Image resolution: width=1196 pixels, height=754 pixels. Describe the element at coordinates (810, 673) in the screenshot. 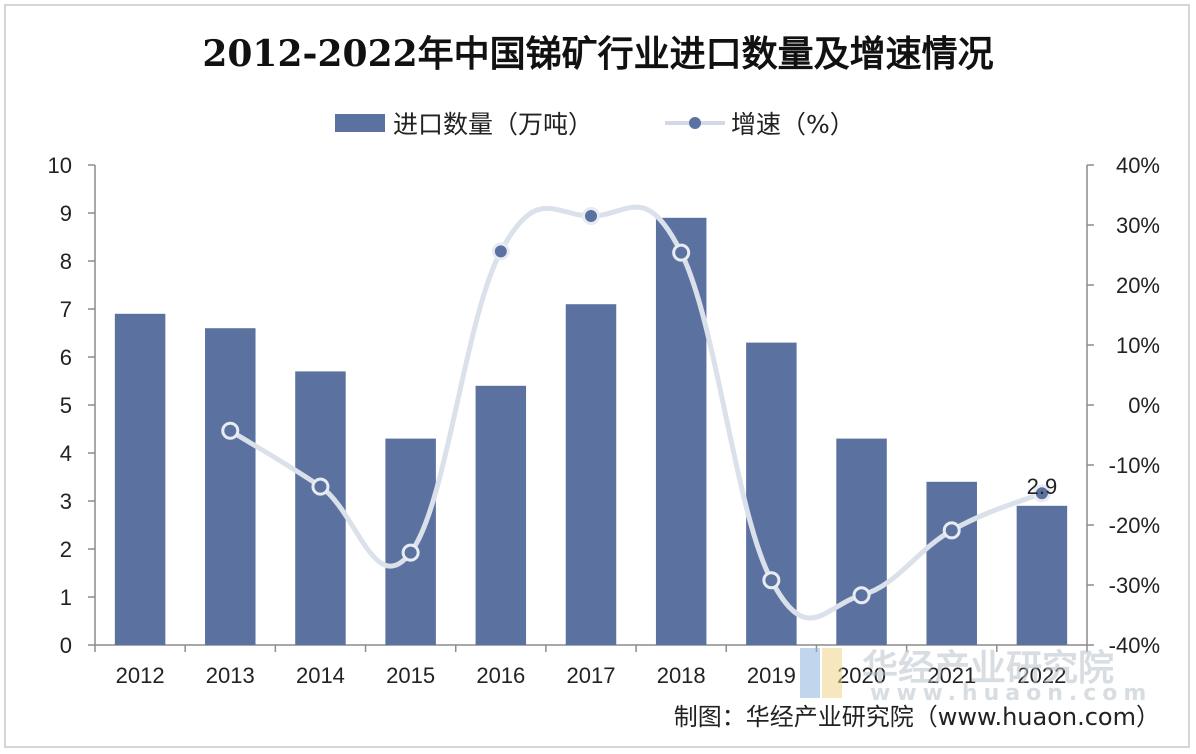

I see `watermark-logo-bar-blue` at that location.